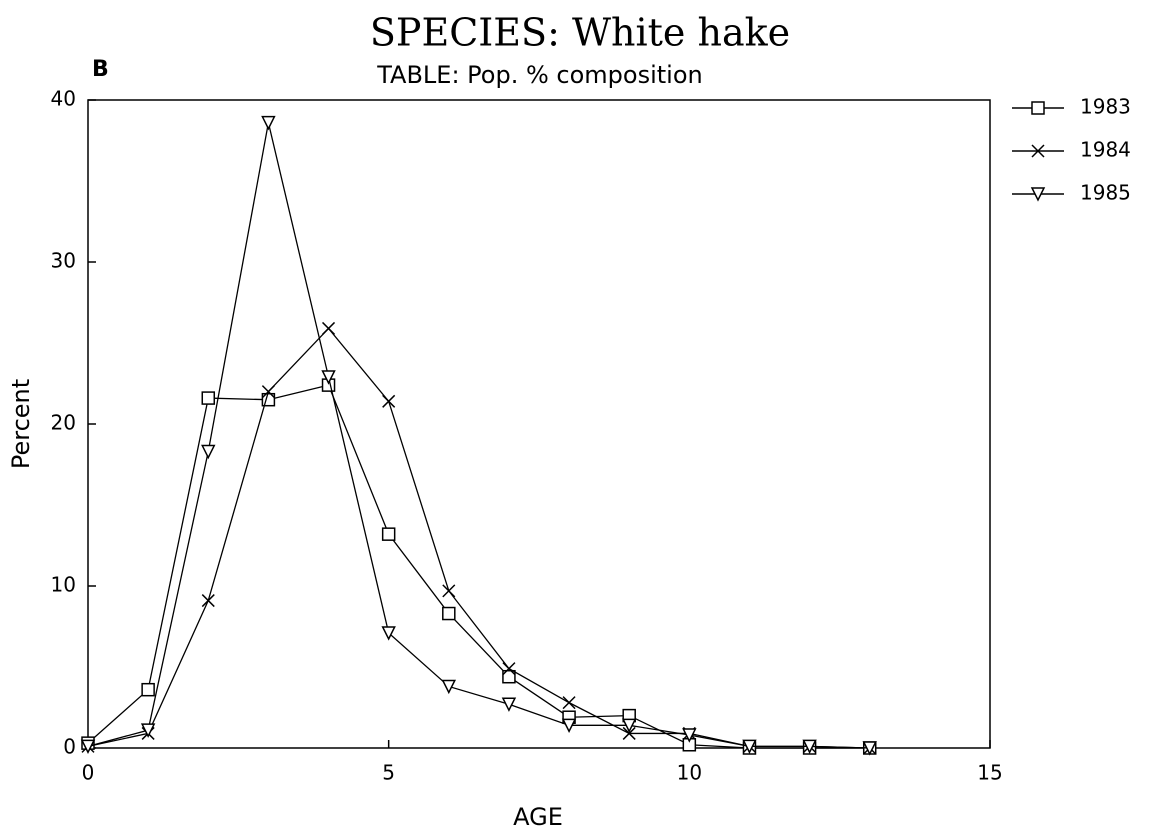 The width and height of the screenshot is (1158, 834). I want to click on y-axis-label: Percent, so click(21, 424).